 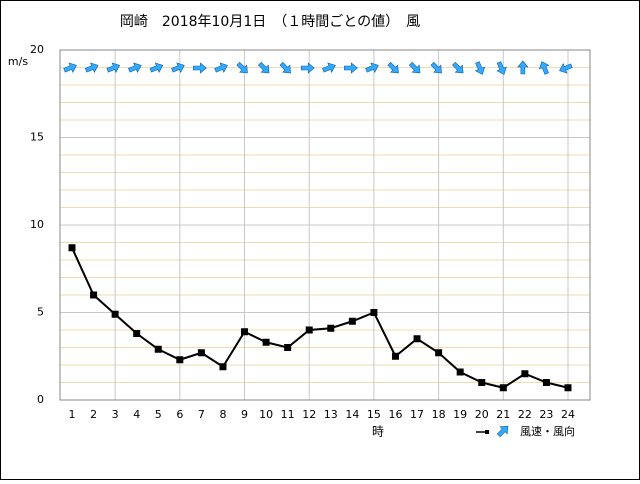 What do you see at coordinates (40, 399) in the screenshot?
I see `y-tick-label: 0` at bounding box center [40, 399].